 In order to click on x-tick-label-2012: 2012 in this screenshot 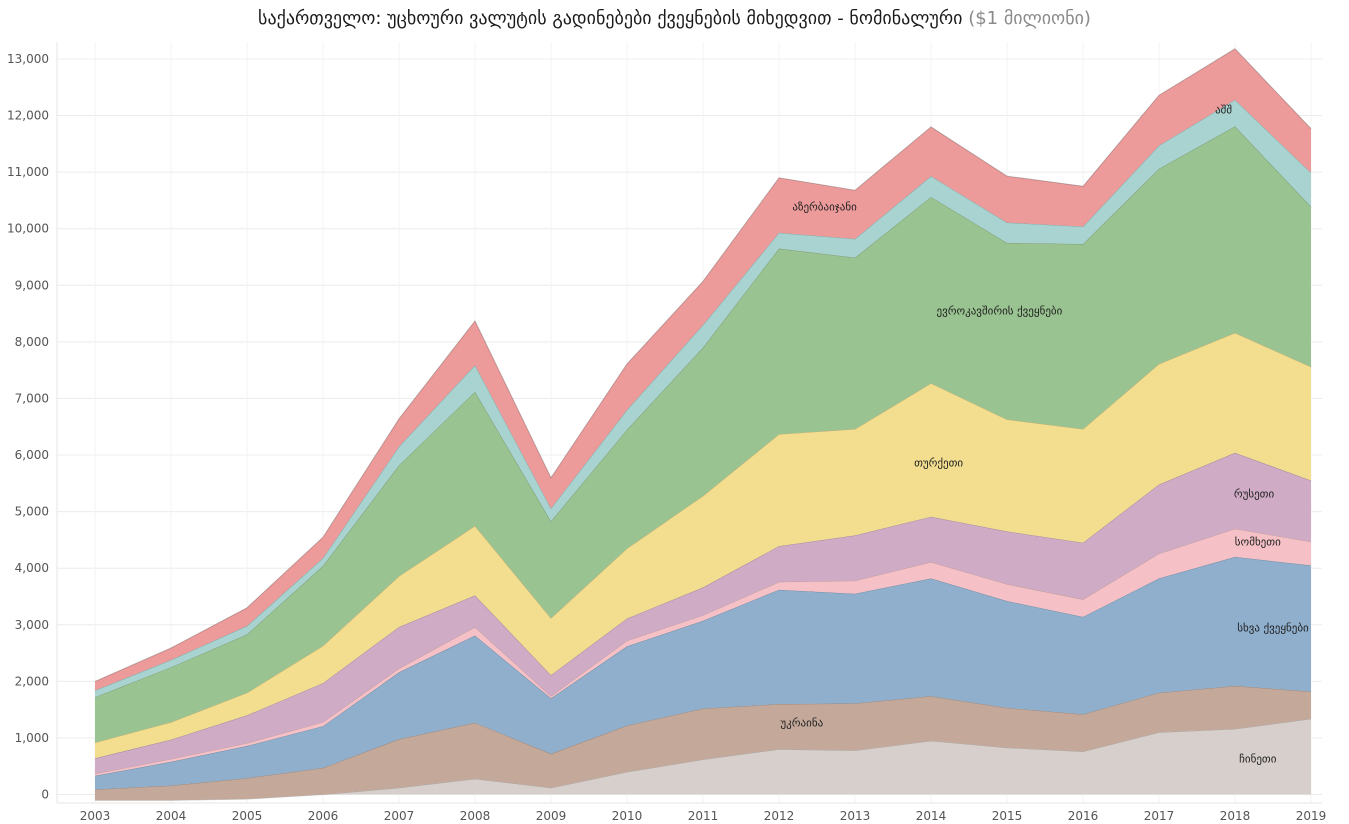, I will do `click(779, 816)`.